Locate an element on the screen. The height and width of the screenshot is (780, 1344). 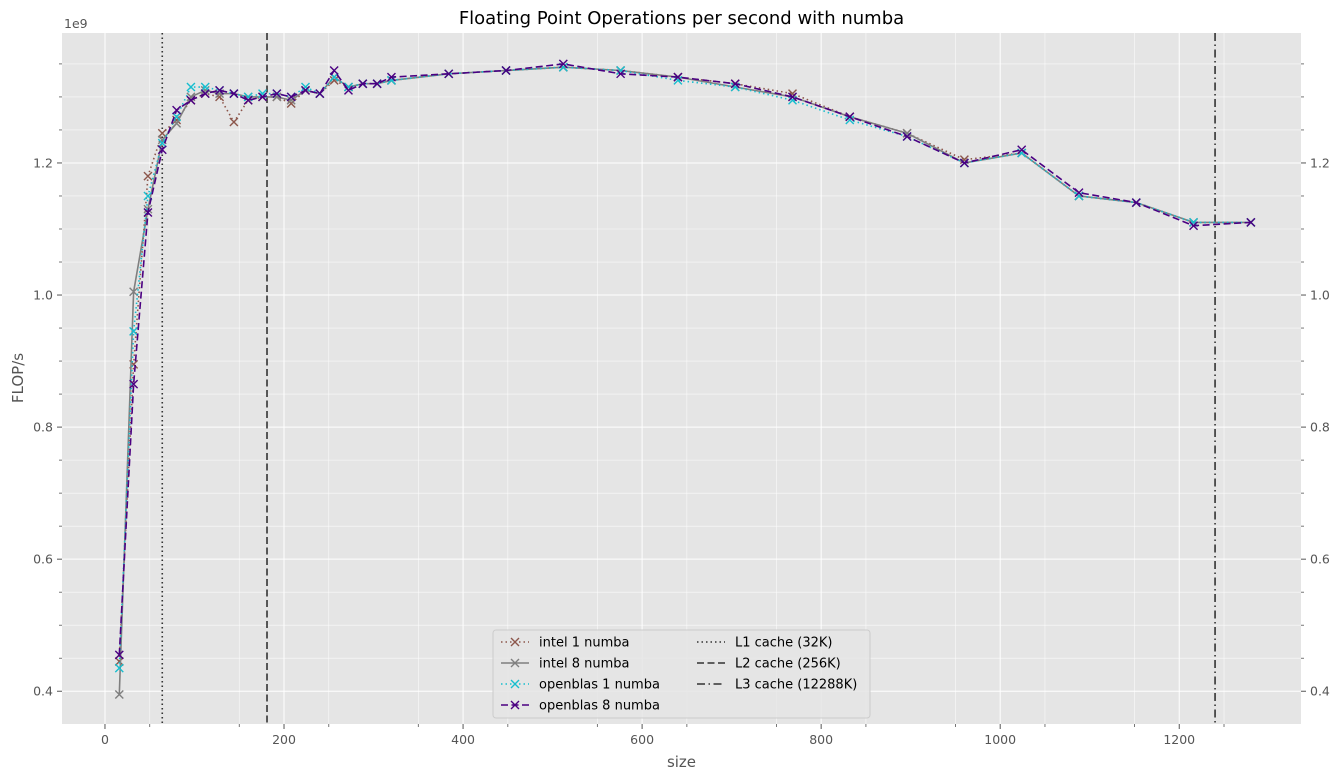
y-axis-label: FLOP/s is located at coordinates (18, 378).